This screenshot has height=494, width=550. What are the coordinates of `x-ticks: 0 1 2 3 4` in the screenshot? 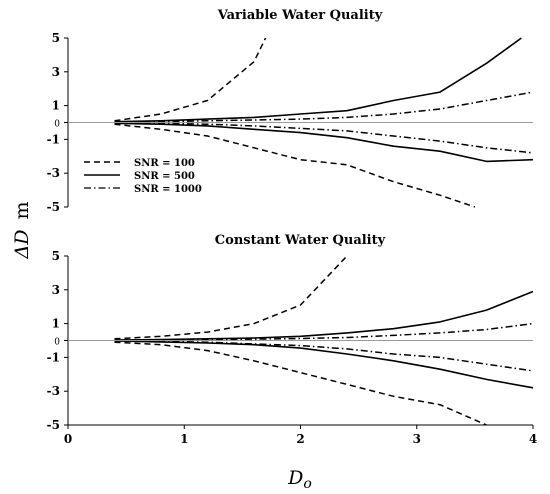 It's located at (300, 435).